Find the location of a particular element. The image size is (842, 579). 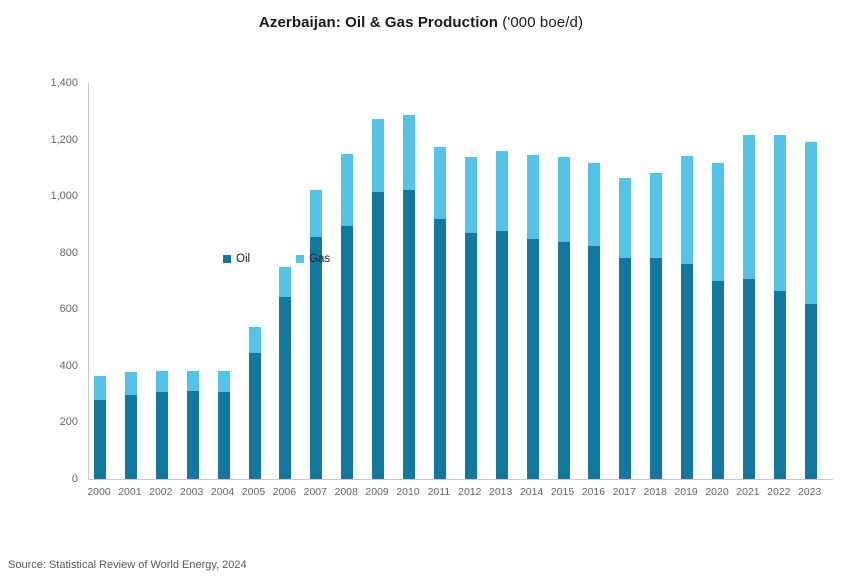

x-tick-label: 2022 is located at coordinates (779, 492).